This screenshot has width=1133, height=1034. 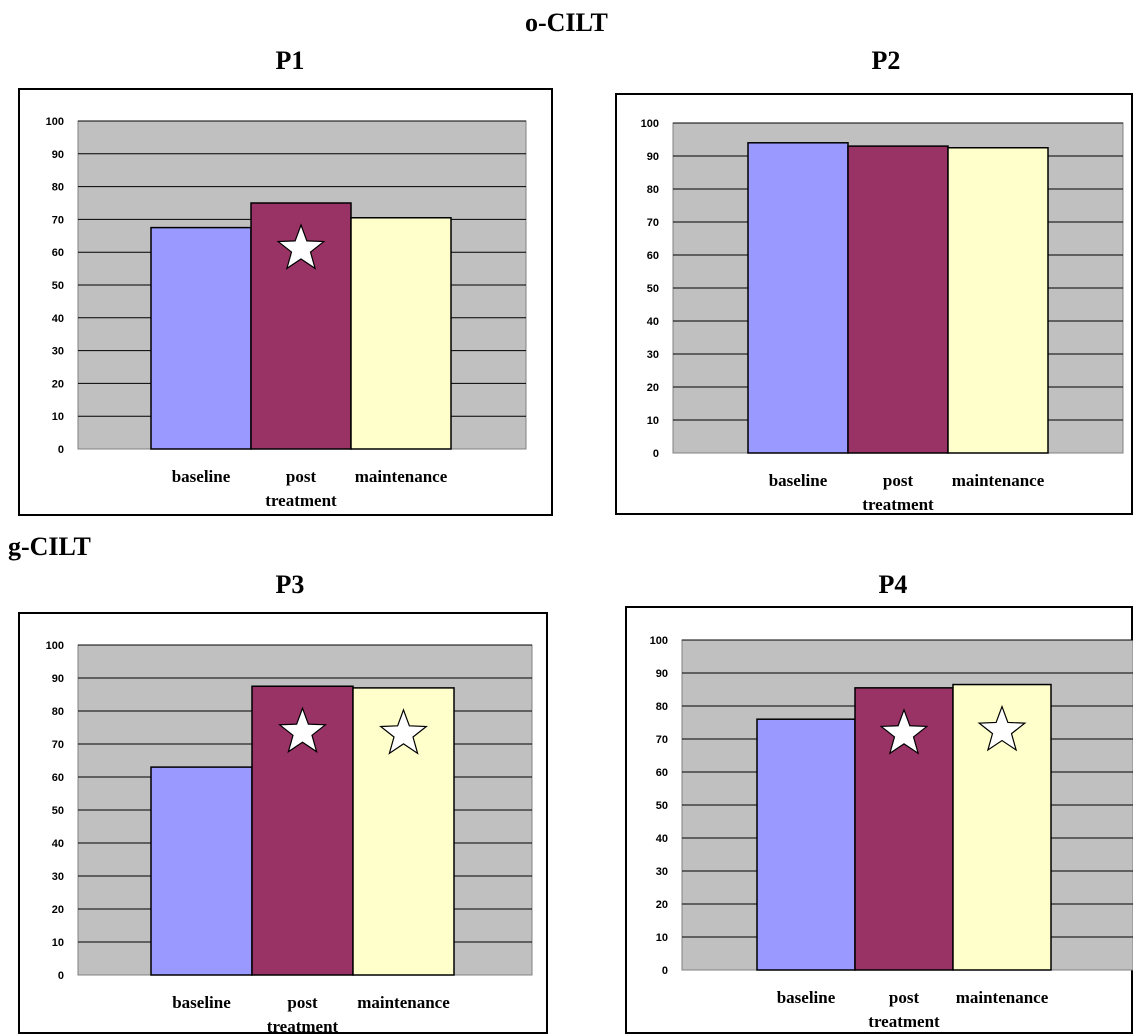 I want to click on group-title-g-cilt: g-CILT, so click(x=49, y=546).